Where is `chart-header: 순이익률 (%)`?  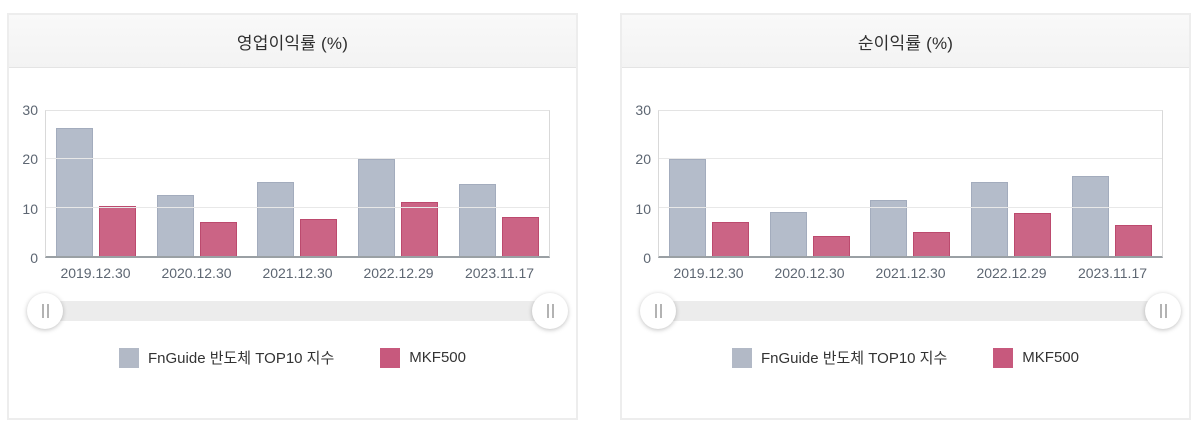 chart-header: 순이익률 (%) is located at coordinates (905, 41).